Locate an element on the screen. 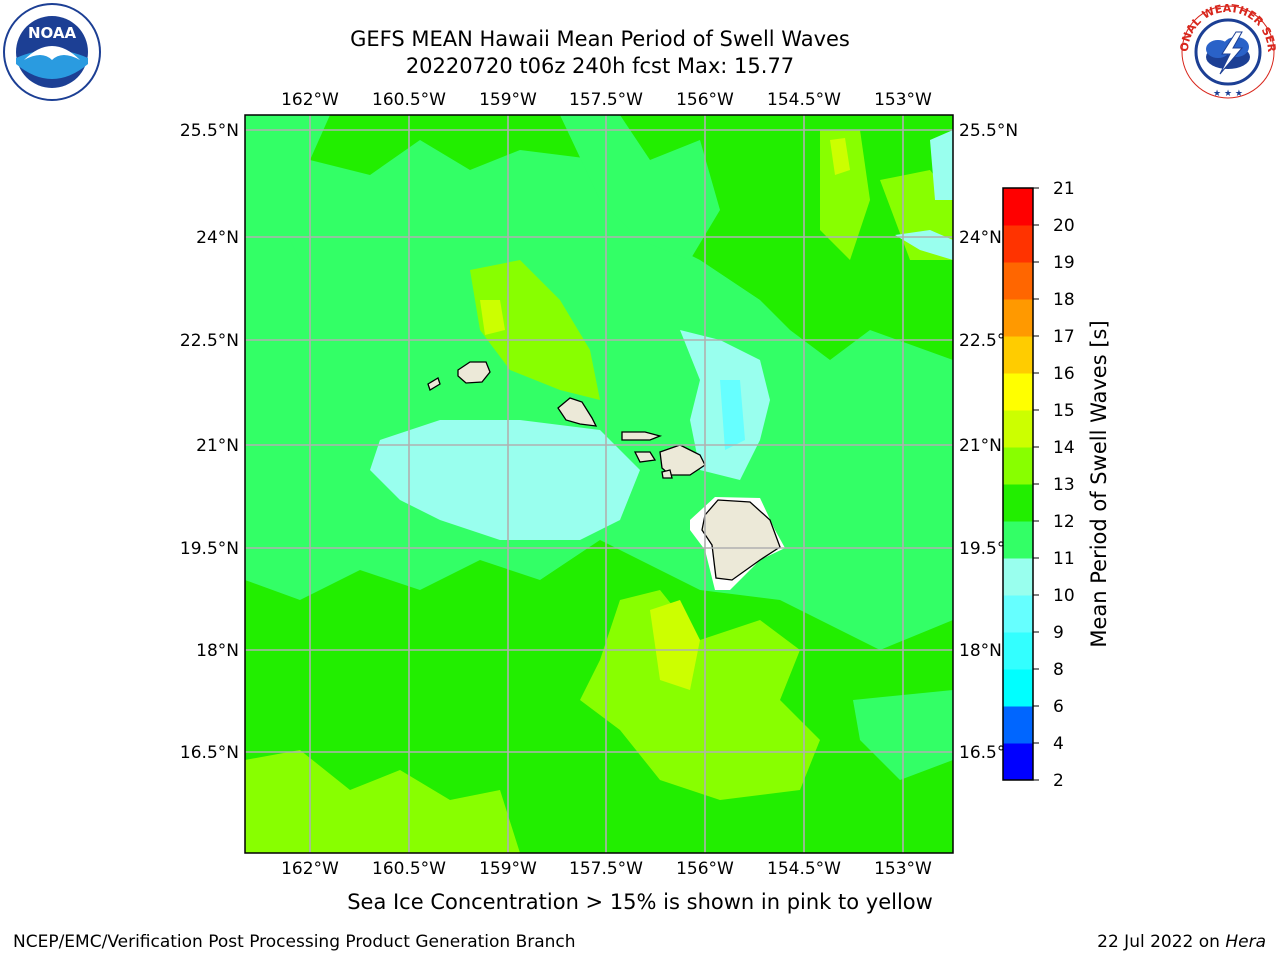 This screenshot has height=964, width=1280. lon-label-bottom: 156°W is located at coordinates (705, 869).